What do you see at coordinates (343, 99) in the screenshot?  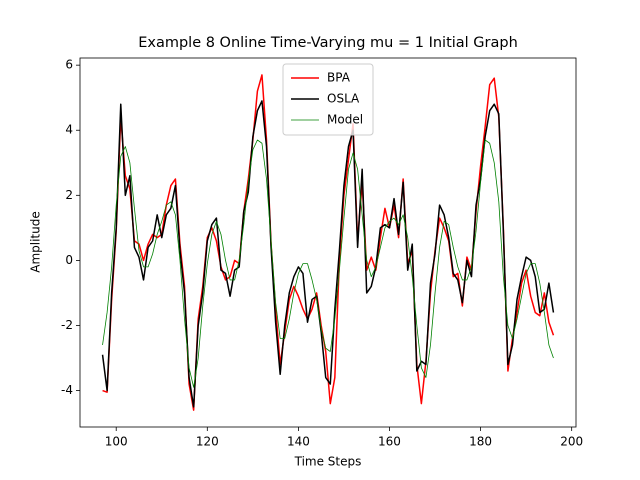 I see `legend-label: OSLA` at bounding box center [343, 99].